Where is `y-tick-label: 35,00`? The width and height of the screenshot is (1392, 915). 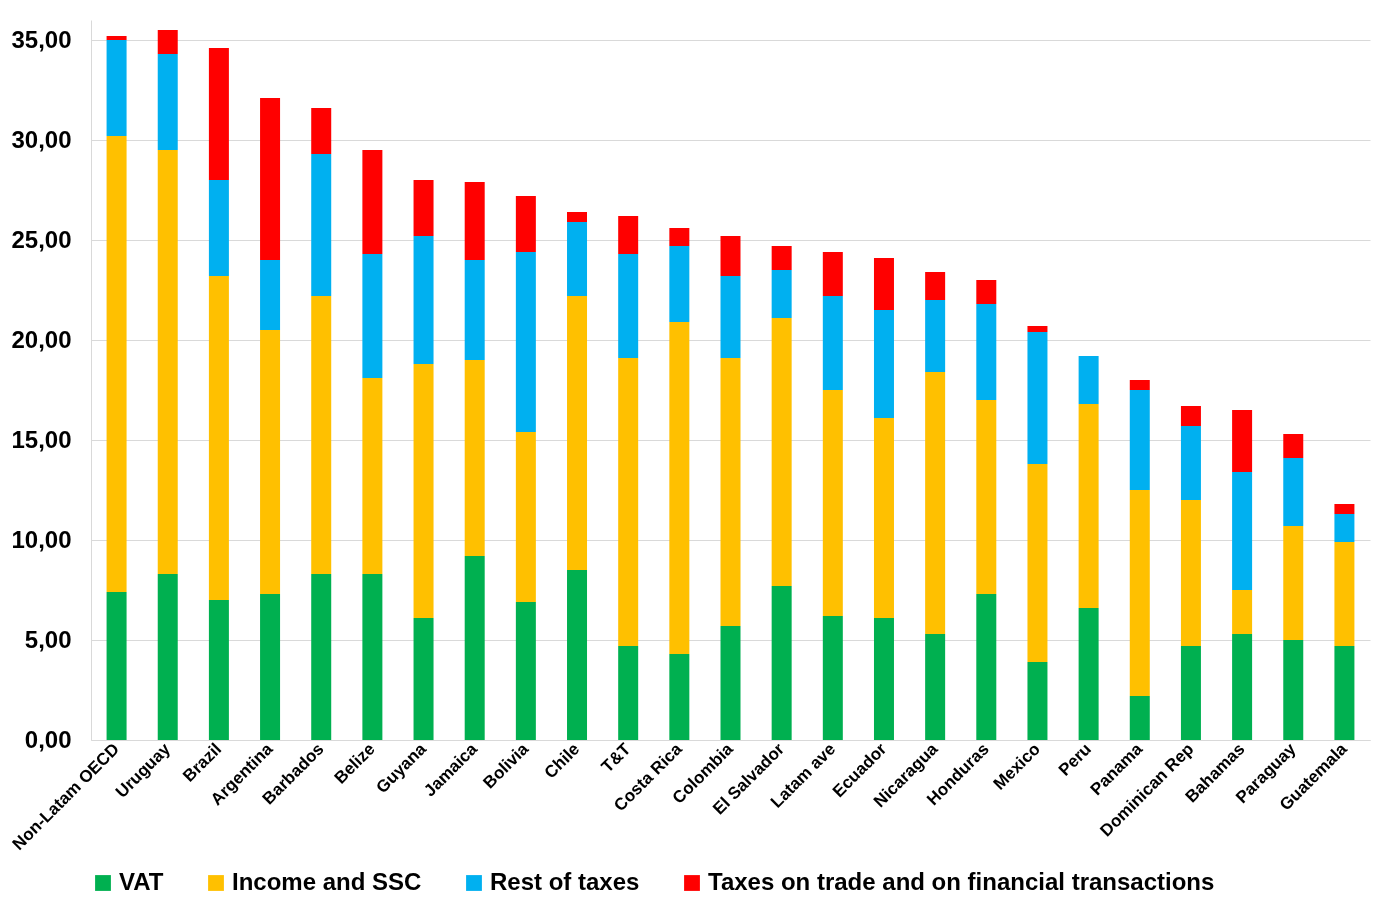
y-tick-label: 35,00 is located at coordinates (41, 39).